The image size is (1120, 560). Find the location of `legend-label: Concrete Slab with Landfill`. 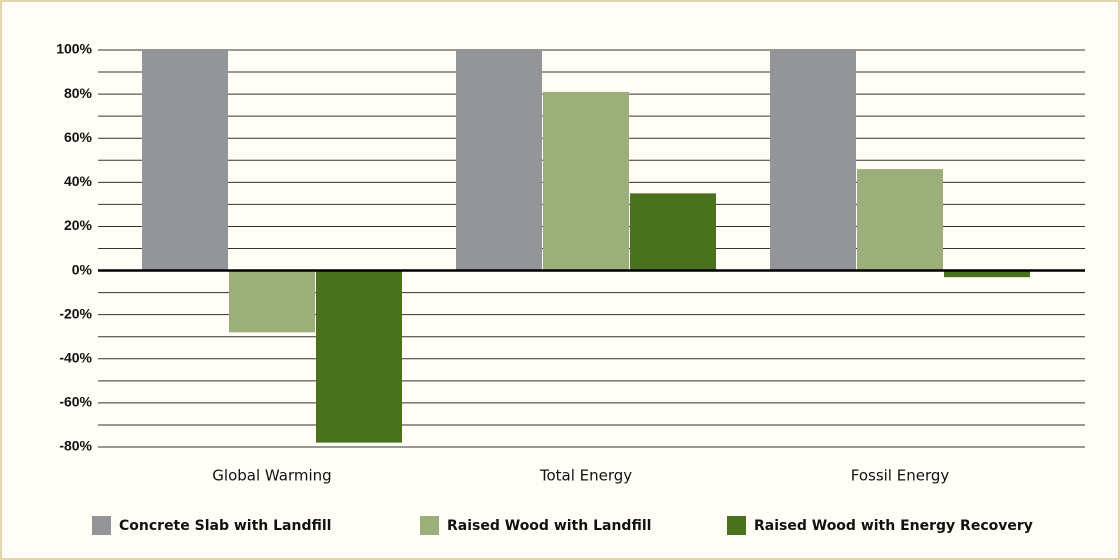

legend-label: Concrete Slab with Landfill is located at coordinates (225, 526).